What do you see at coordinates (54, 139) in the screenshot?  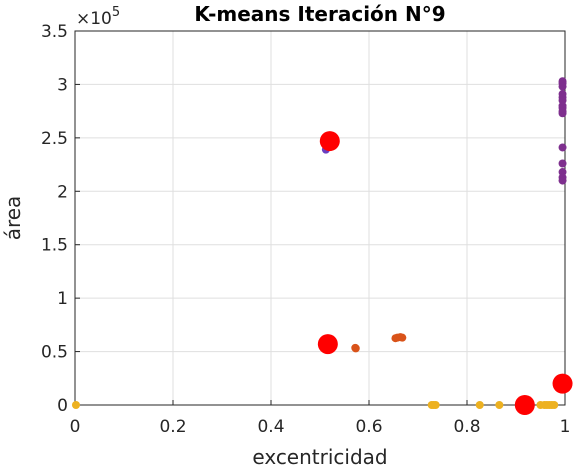 I see `y-tick-label: 2.5` at bounding box center [54, 139].